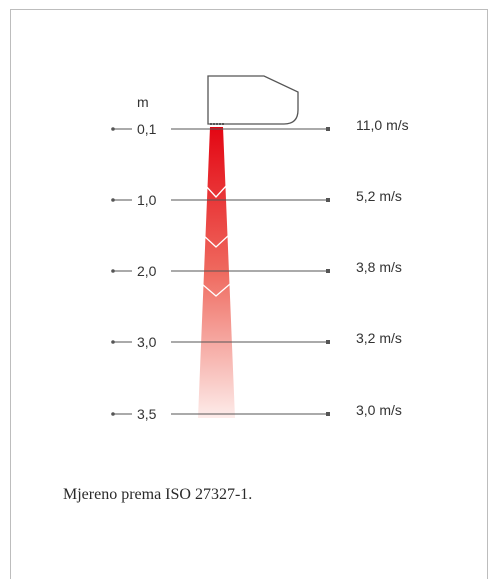 The width and height of the screenshot is (491, 580). I want to click on air-jet, so click(216, 272).